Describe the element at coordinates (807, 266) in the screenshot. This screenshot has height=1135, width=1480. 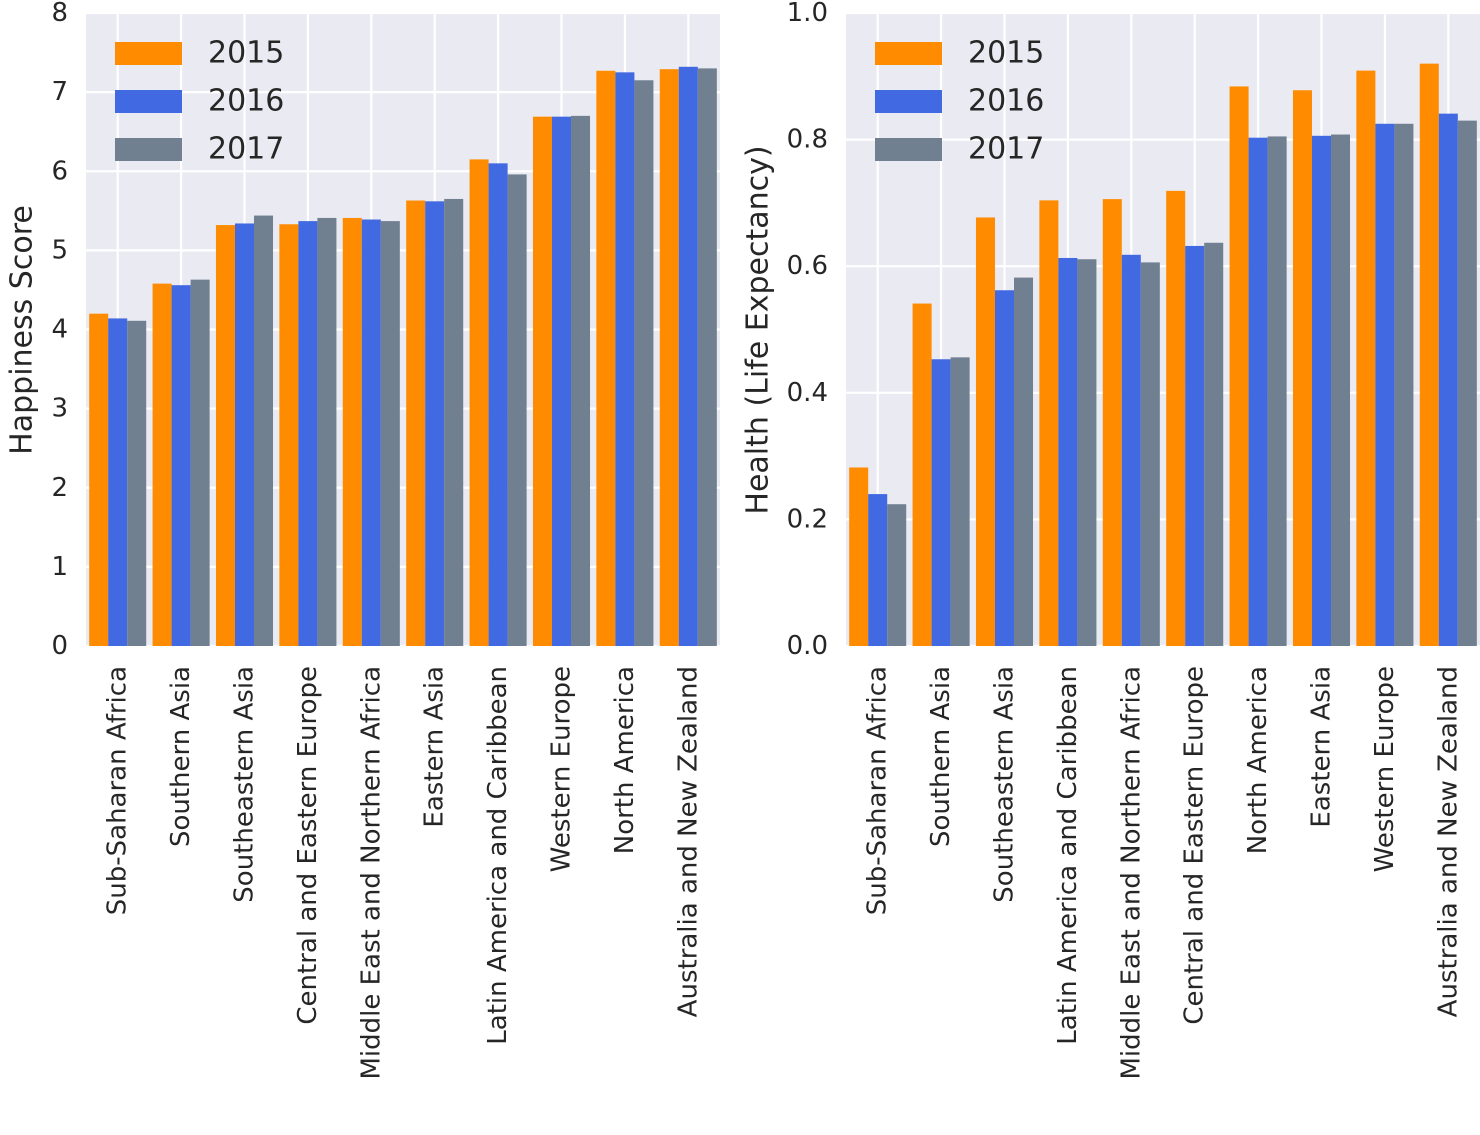
I see `y-tick-label: 0.6` at that location.